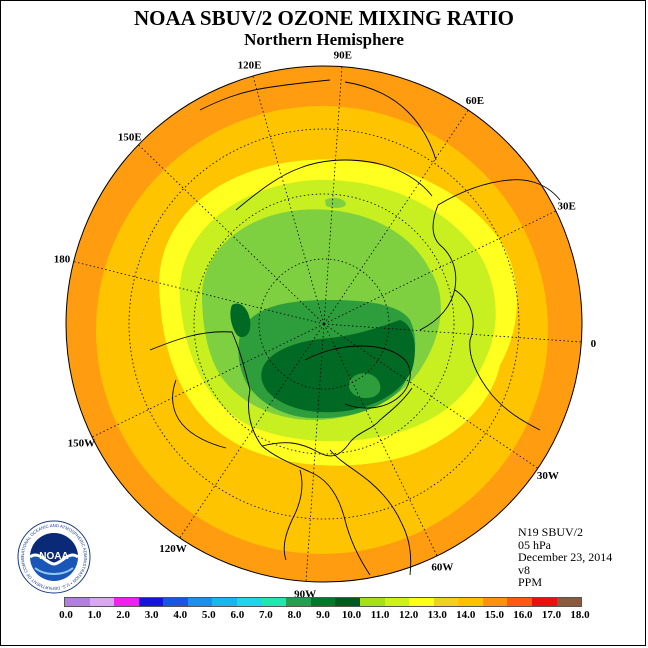  What do you see at coordinates (123, 615) in the screenshot?
I see `colorbar-tick-label: 2.0` at bounding box center [123, 615].